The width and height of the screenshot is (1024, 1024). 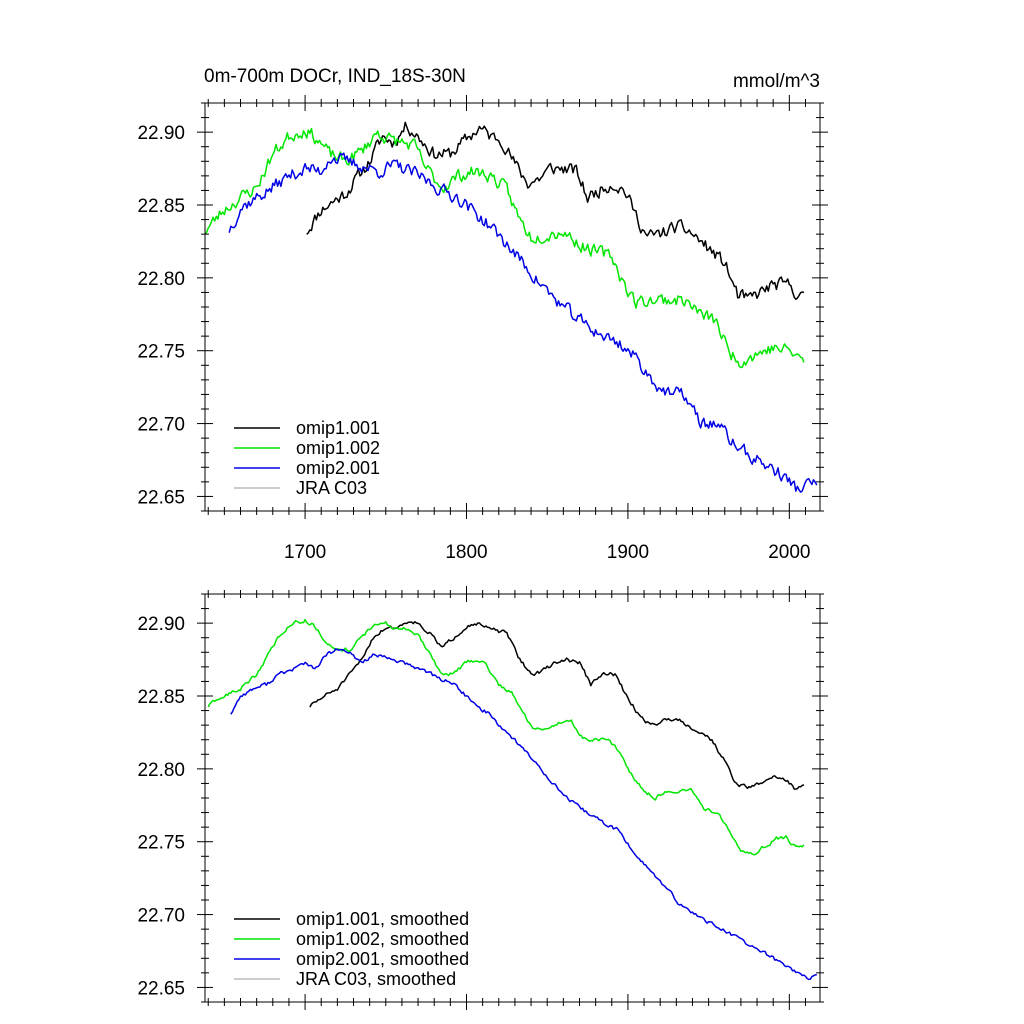 What do you see at coordinates (331, 488) in the screenshot?
I see `legend-label: JRA C03` at bounding box center [331, 488].